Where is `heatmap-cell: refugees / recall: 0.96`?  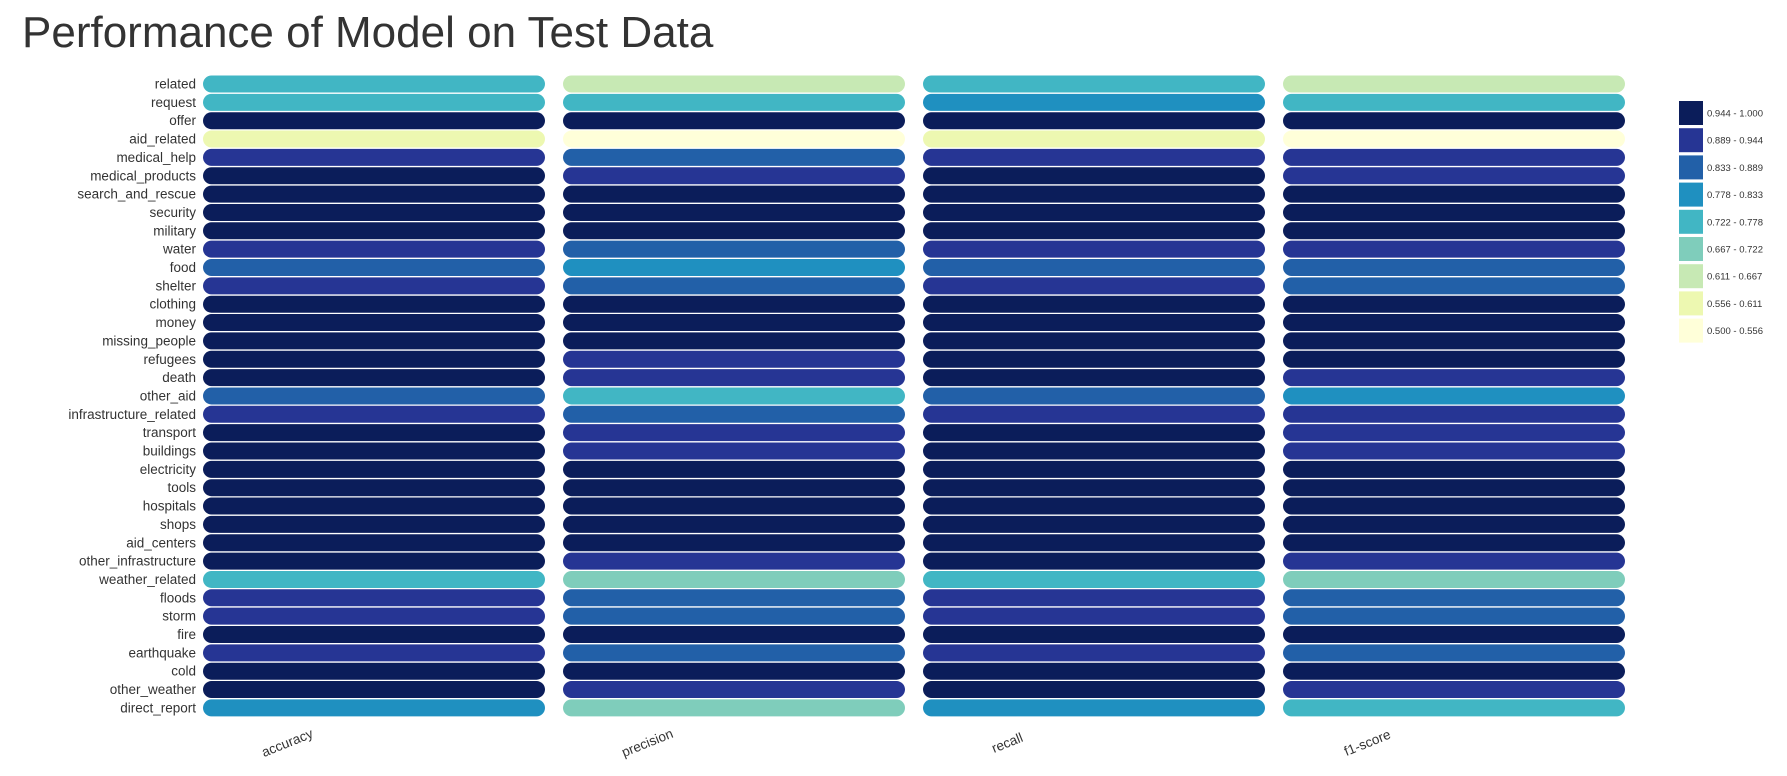 heatmap-cell: refugees / recall: 0.96 is located at coordinates (1094, 359).